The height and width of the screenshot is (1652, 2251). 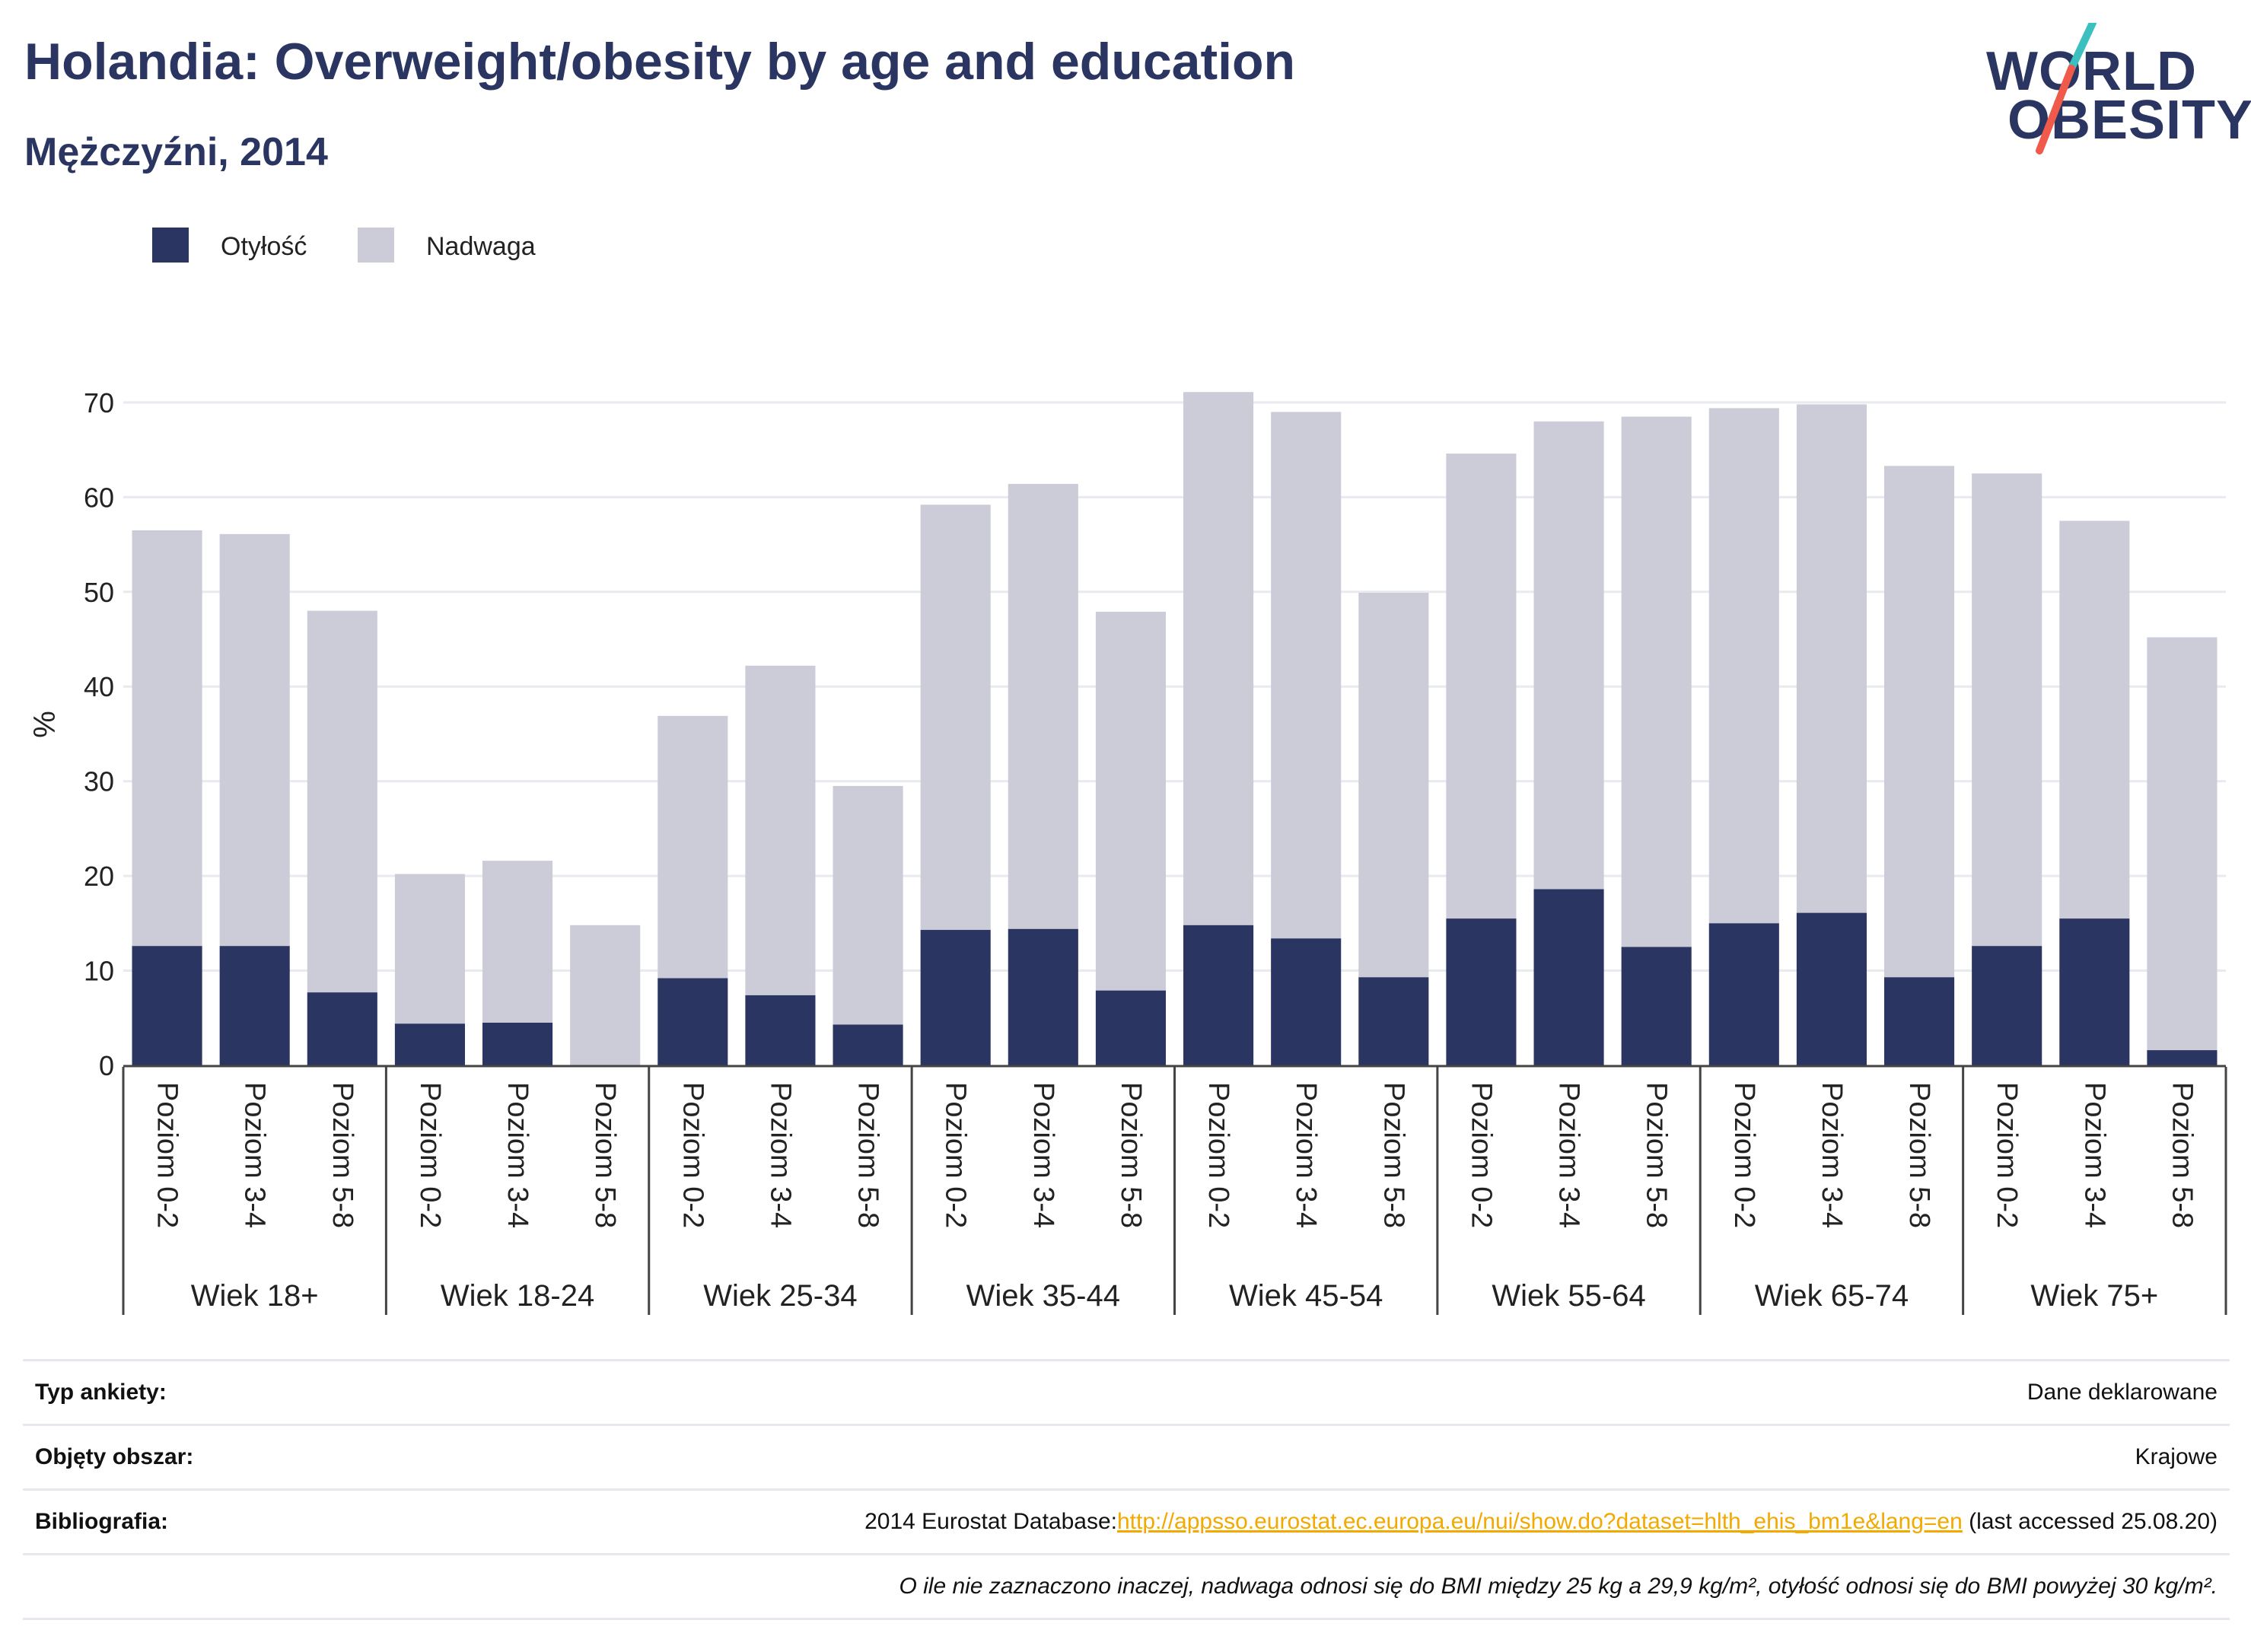 I want to click on y-axis-label: %, so click(x=45, y=724).